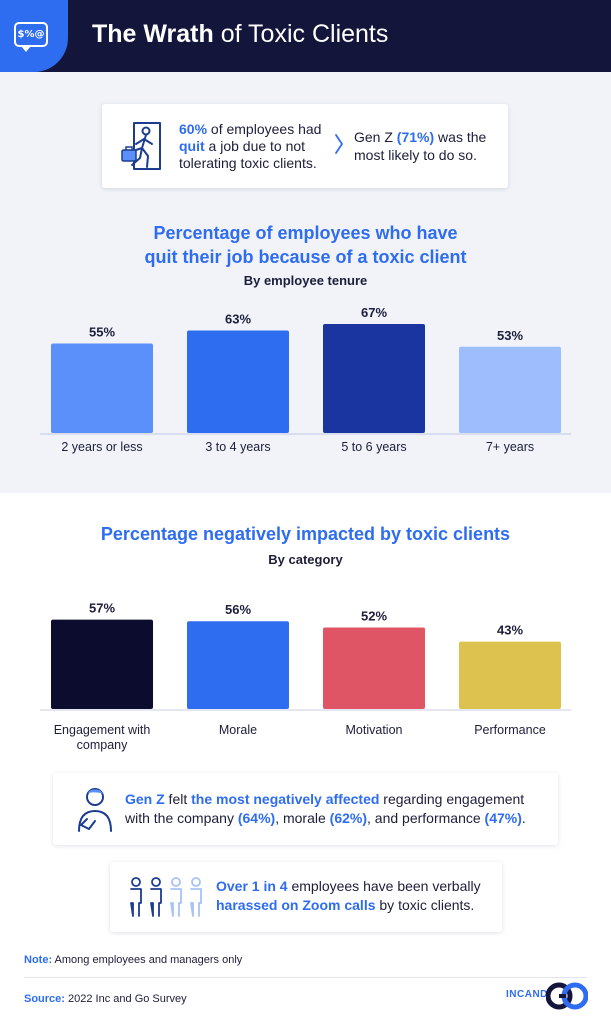  Describe the element at coordinates (339, 144) in the screenshot. I see `chevron-right-icon` at that location.